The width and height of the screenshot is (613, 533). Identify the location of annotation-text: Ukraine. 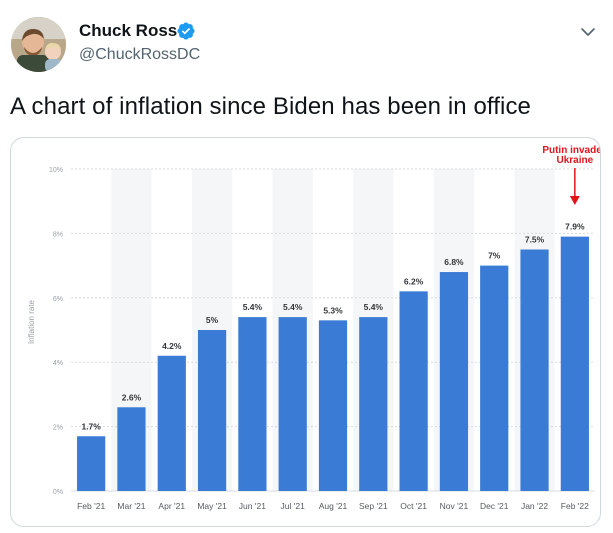
(575, 160).